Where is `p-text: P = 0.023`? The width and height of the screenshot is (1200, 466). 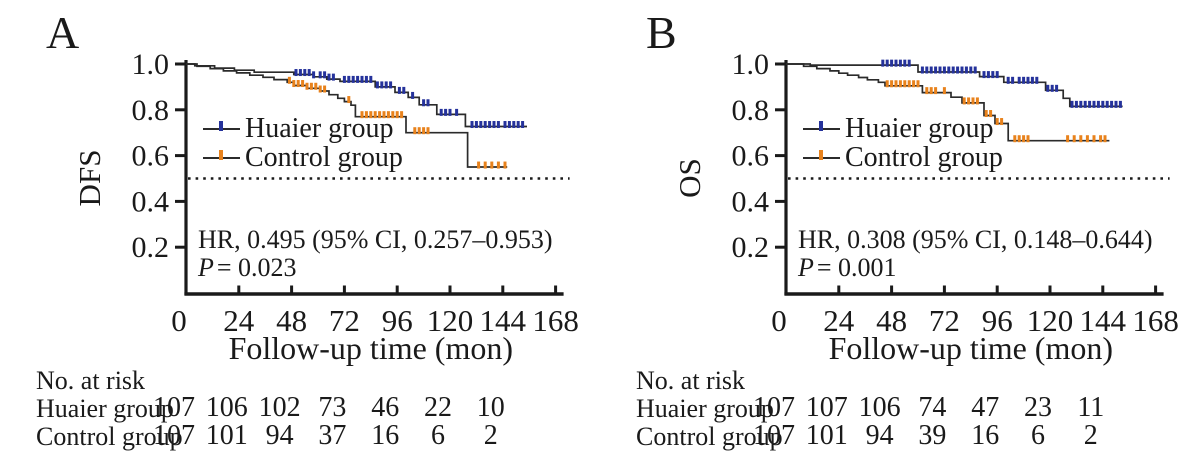
p-text: P = 0.023 is located at coordinates (375, 268).